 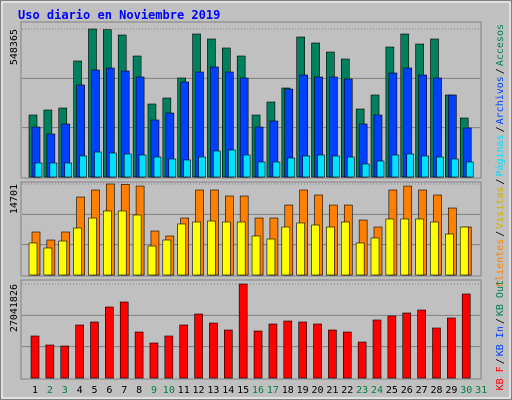 I want to click on x-tick-label: 14, so click(x=228, y=390).